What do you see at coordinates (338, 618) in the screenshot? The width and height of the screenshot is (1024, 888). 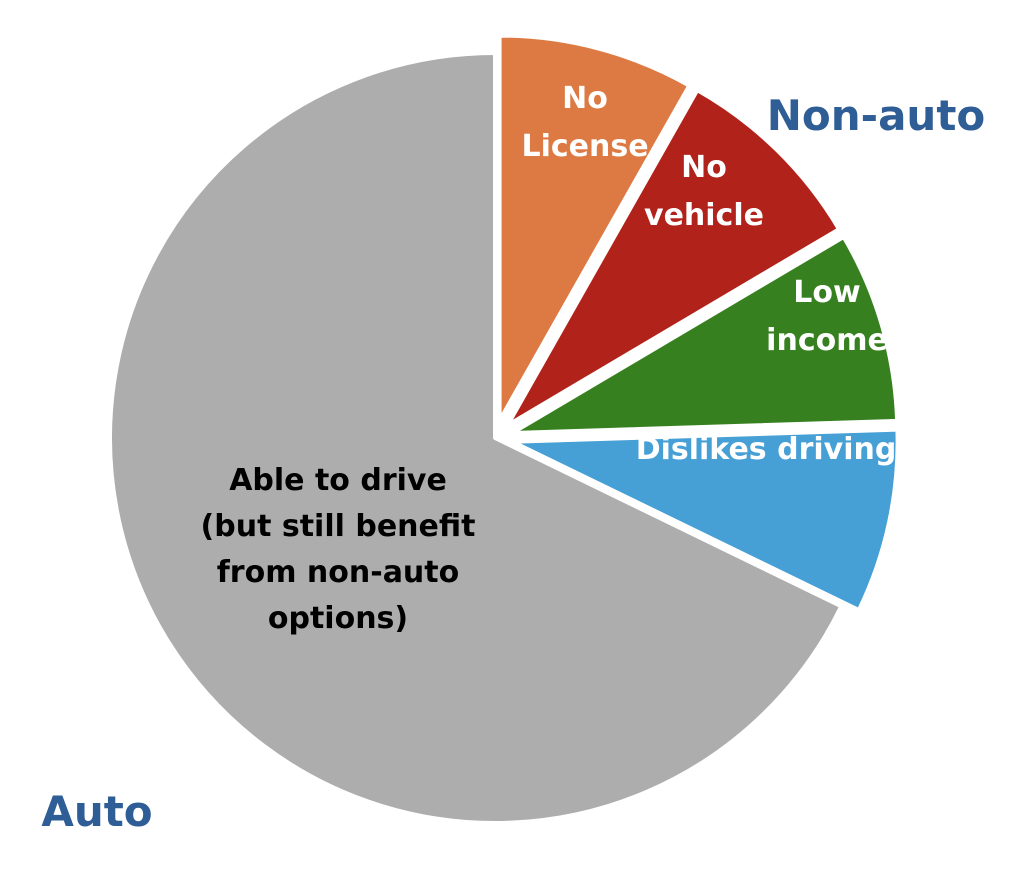 I see `slice-label-line: options)` at bounding box center [338, 618].